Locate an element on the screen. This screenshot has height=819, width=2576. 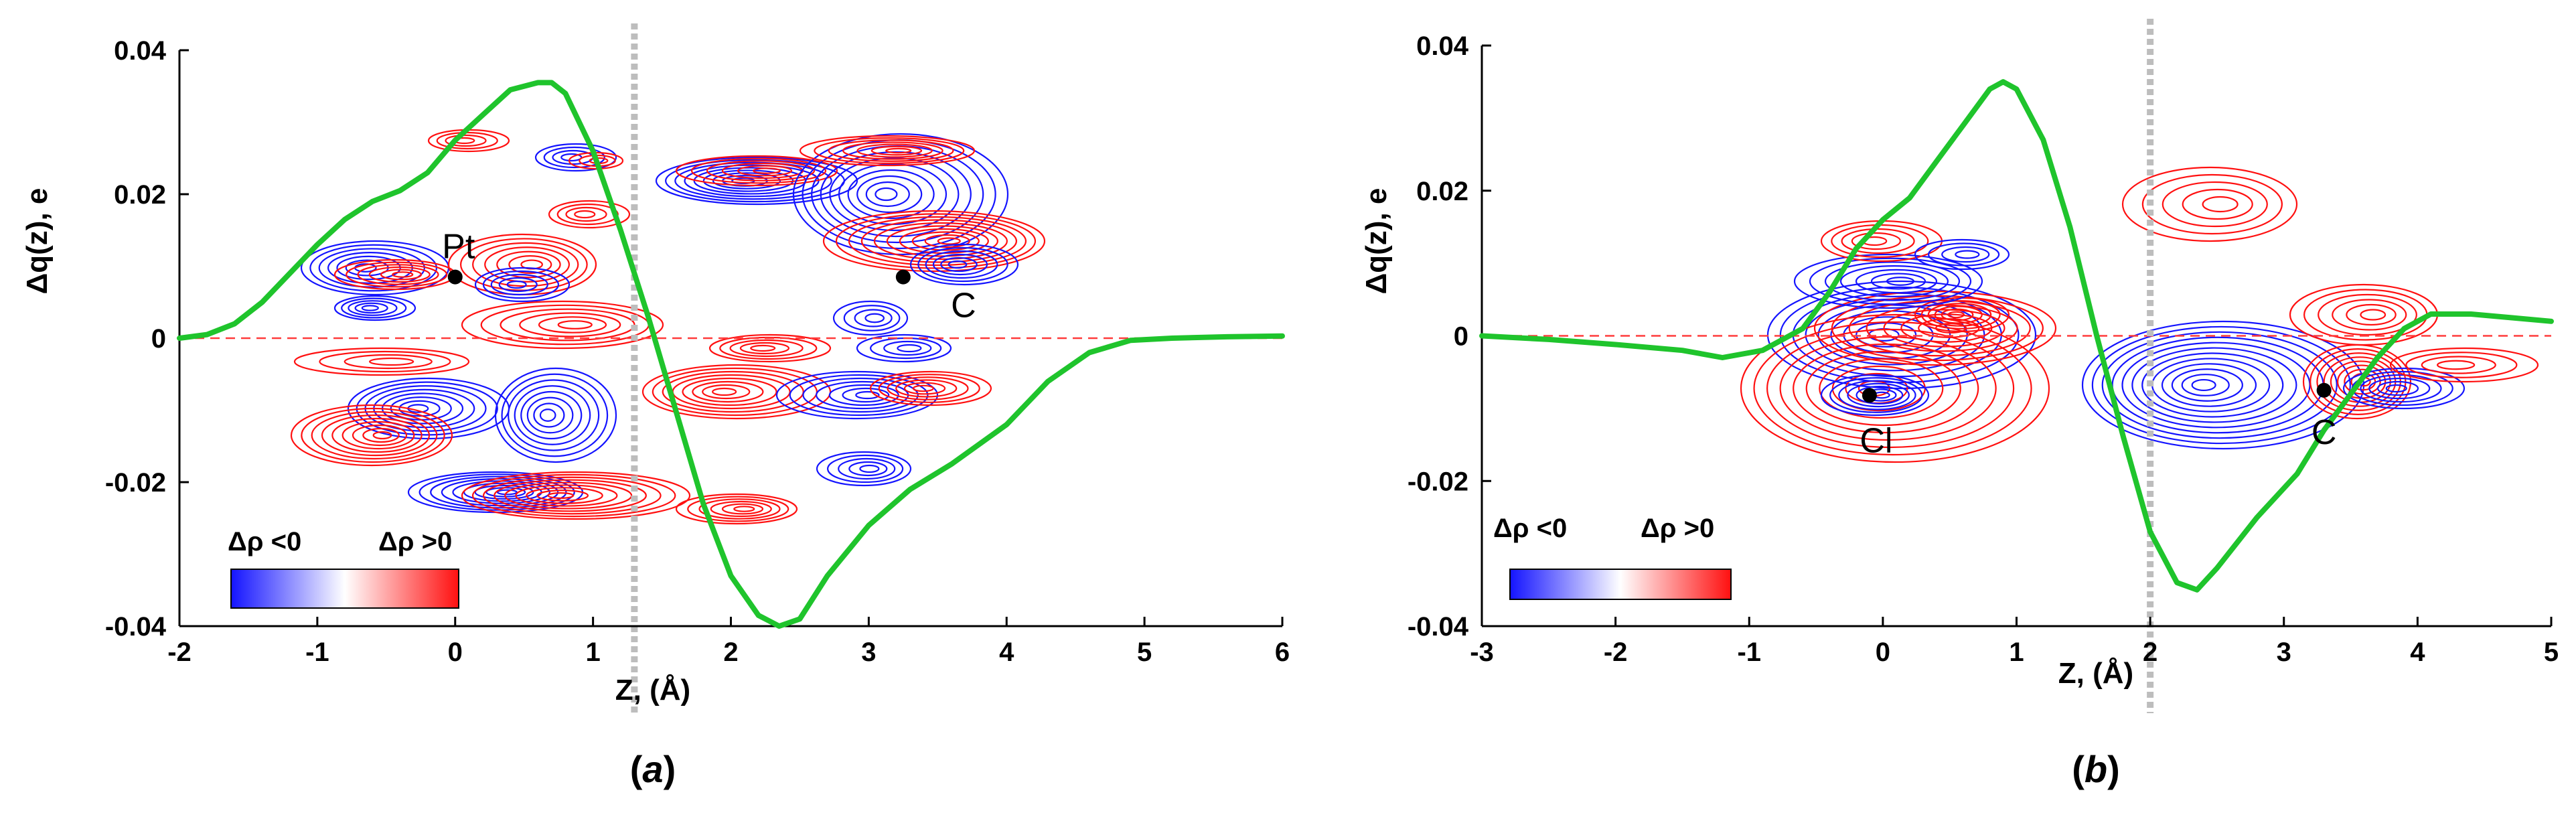
x-tick-label: 3 is located at coordinates (868, 652).